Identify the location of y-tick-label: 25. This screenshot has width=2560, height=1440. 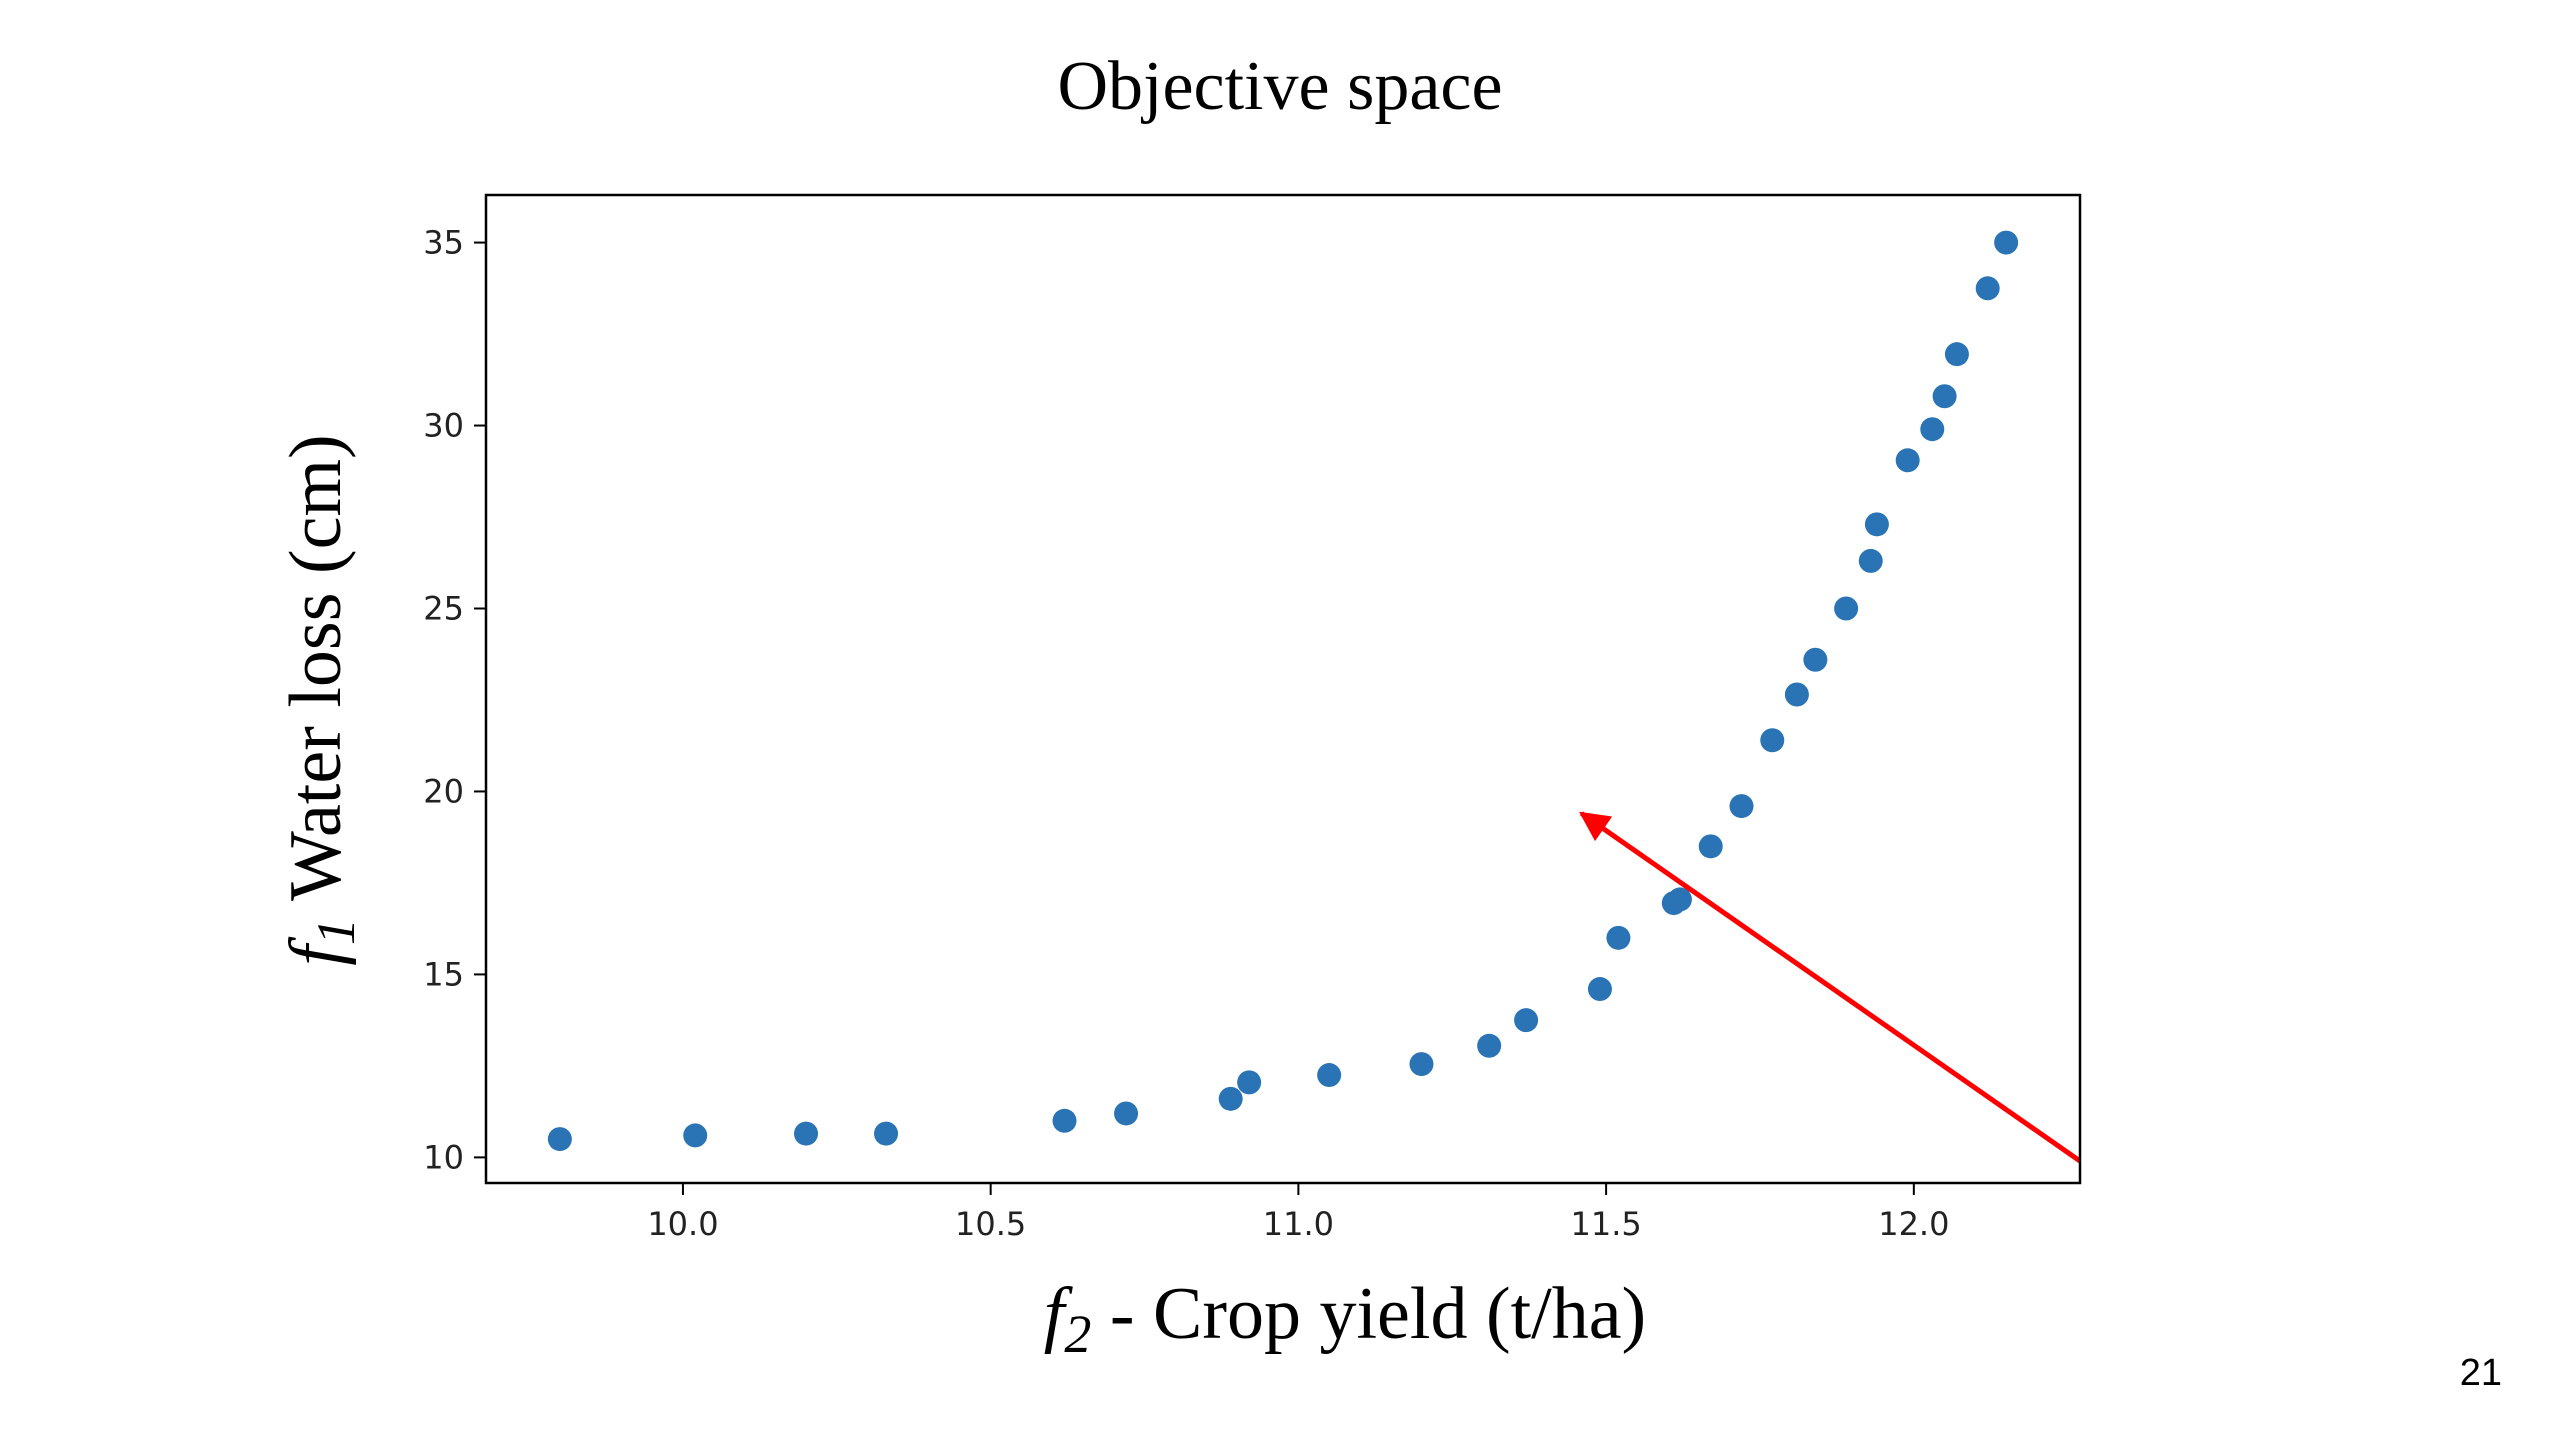
(443, 608).